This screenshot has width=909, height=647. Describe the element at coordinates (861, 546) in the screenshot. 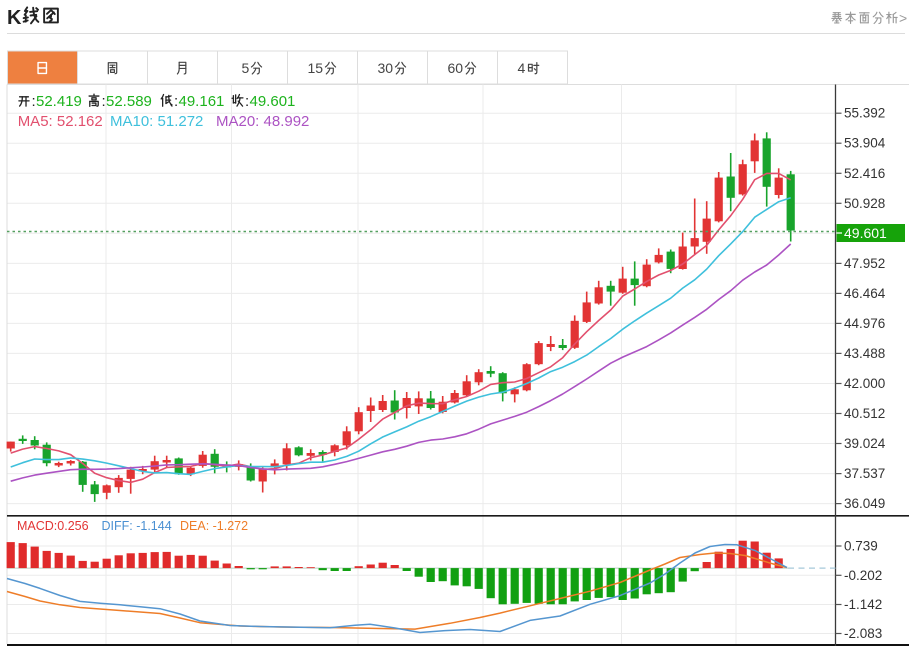

I see `svg-text: 0.739` at that location.